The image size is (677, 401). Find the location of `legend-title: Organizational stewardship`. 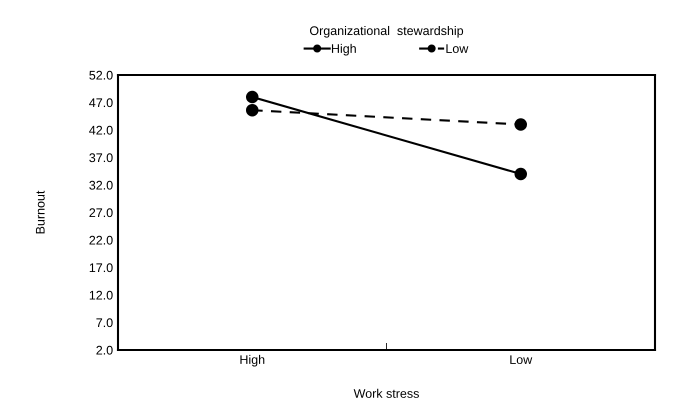

legend-title: Organizational stewardship is located at coordinates (387, 32).